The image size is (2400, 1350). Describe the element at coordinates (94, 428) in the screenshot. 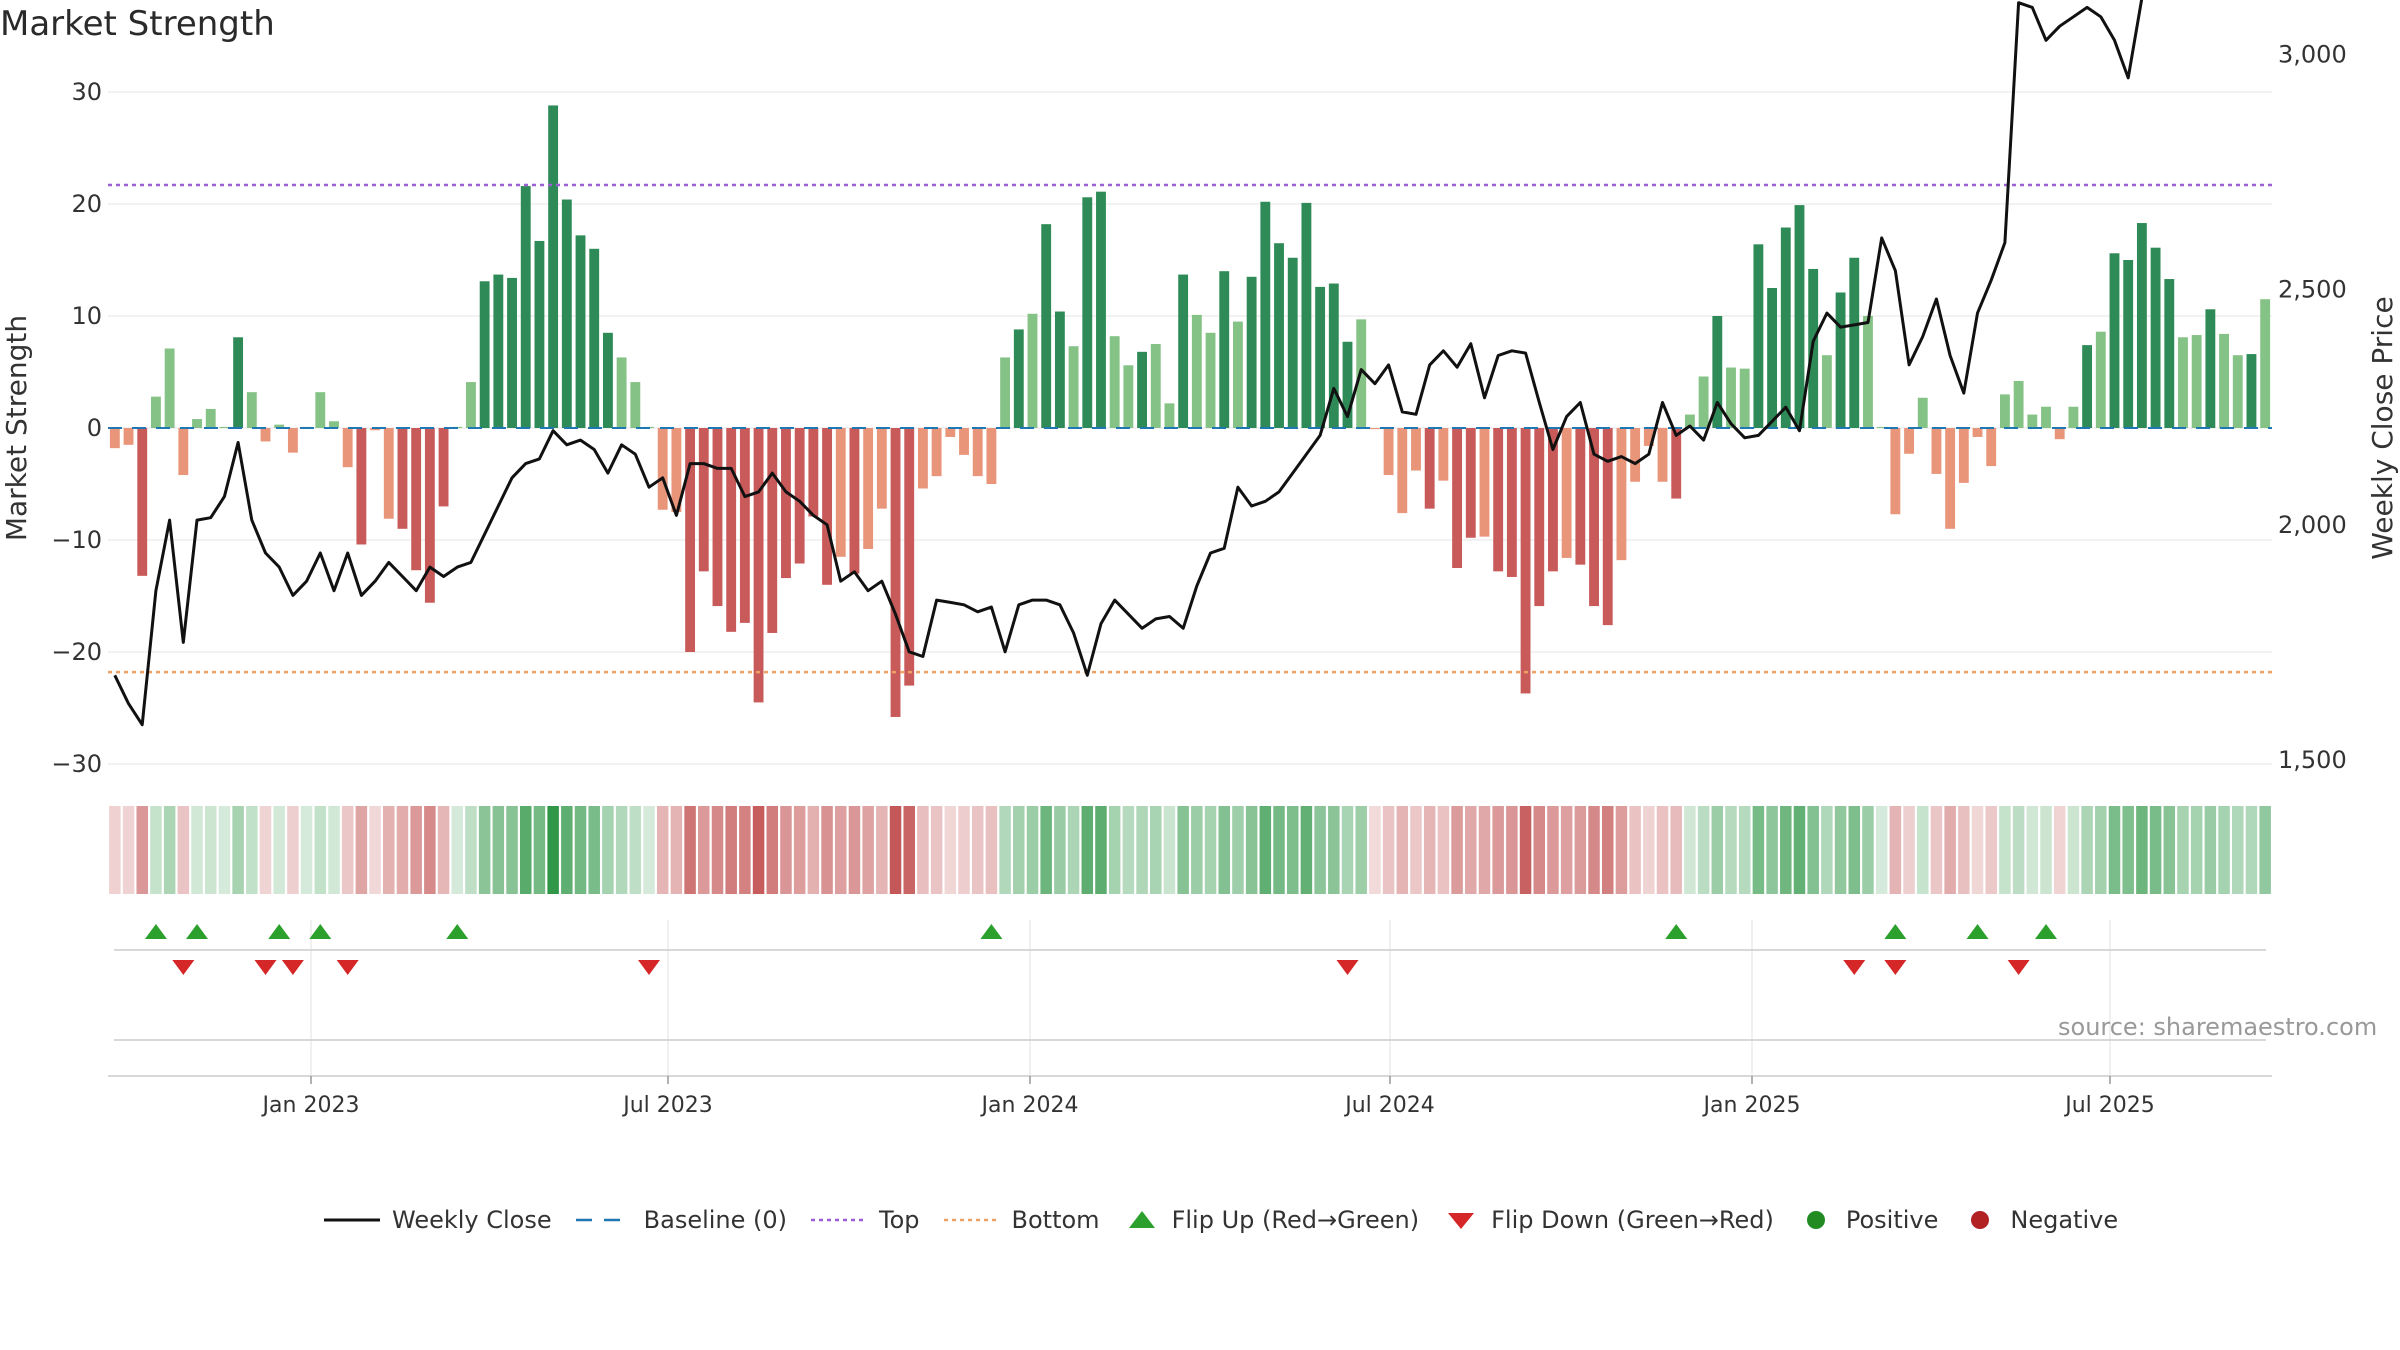

I see `y-tick-label: 0` at that location.